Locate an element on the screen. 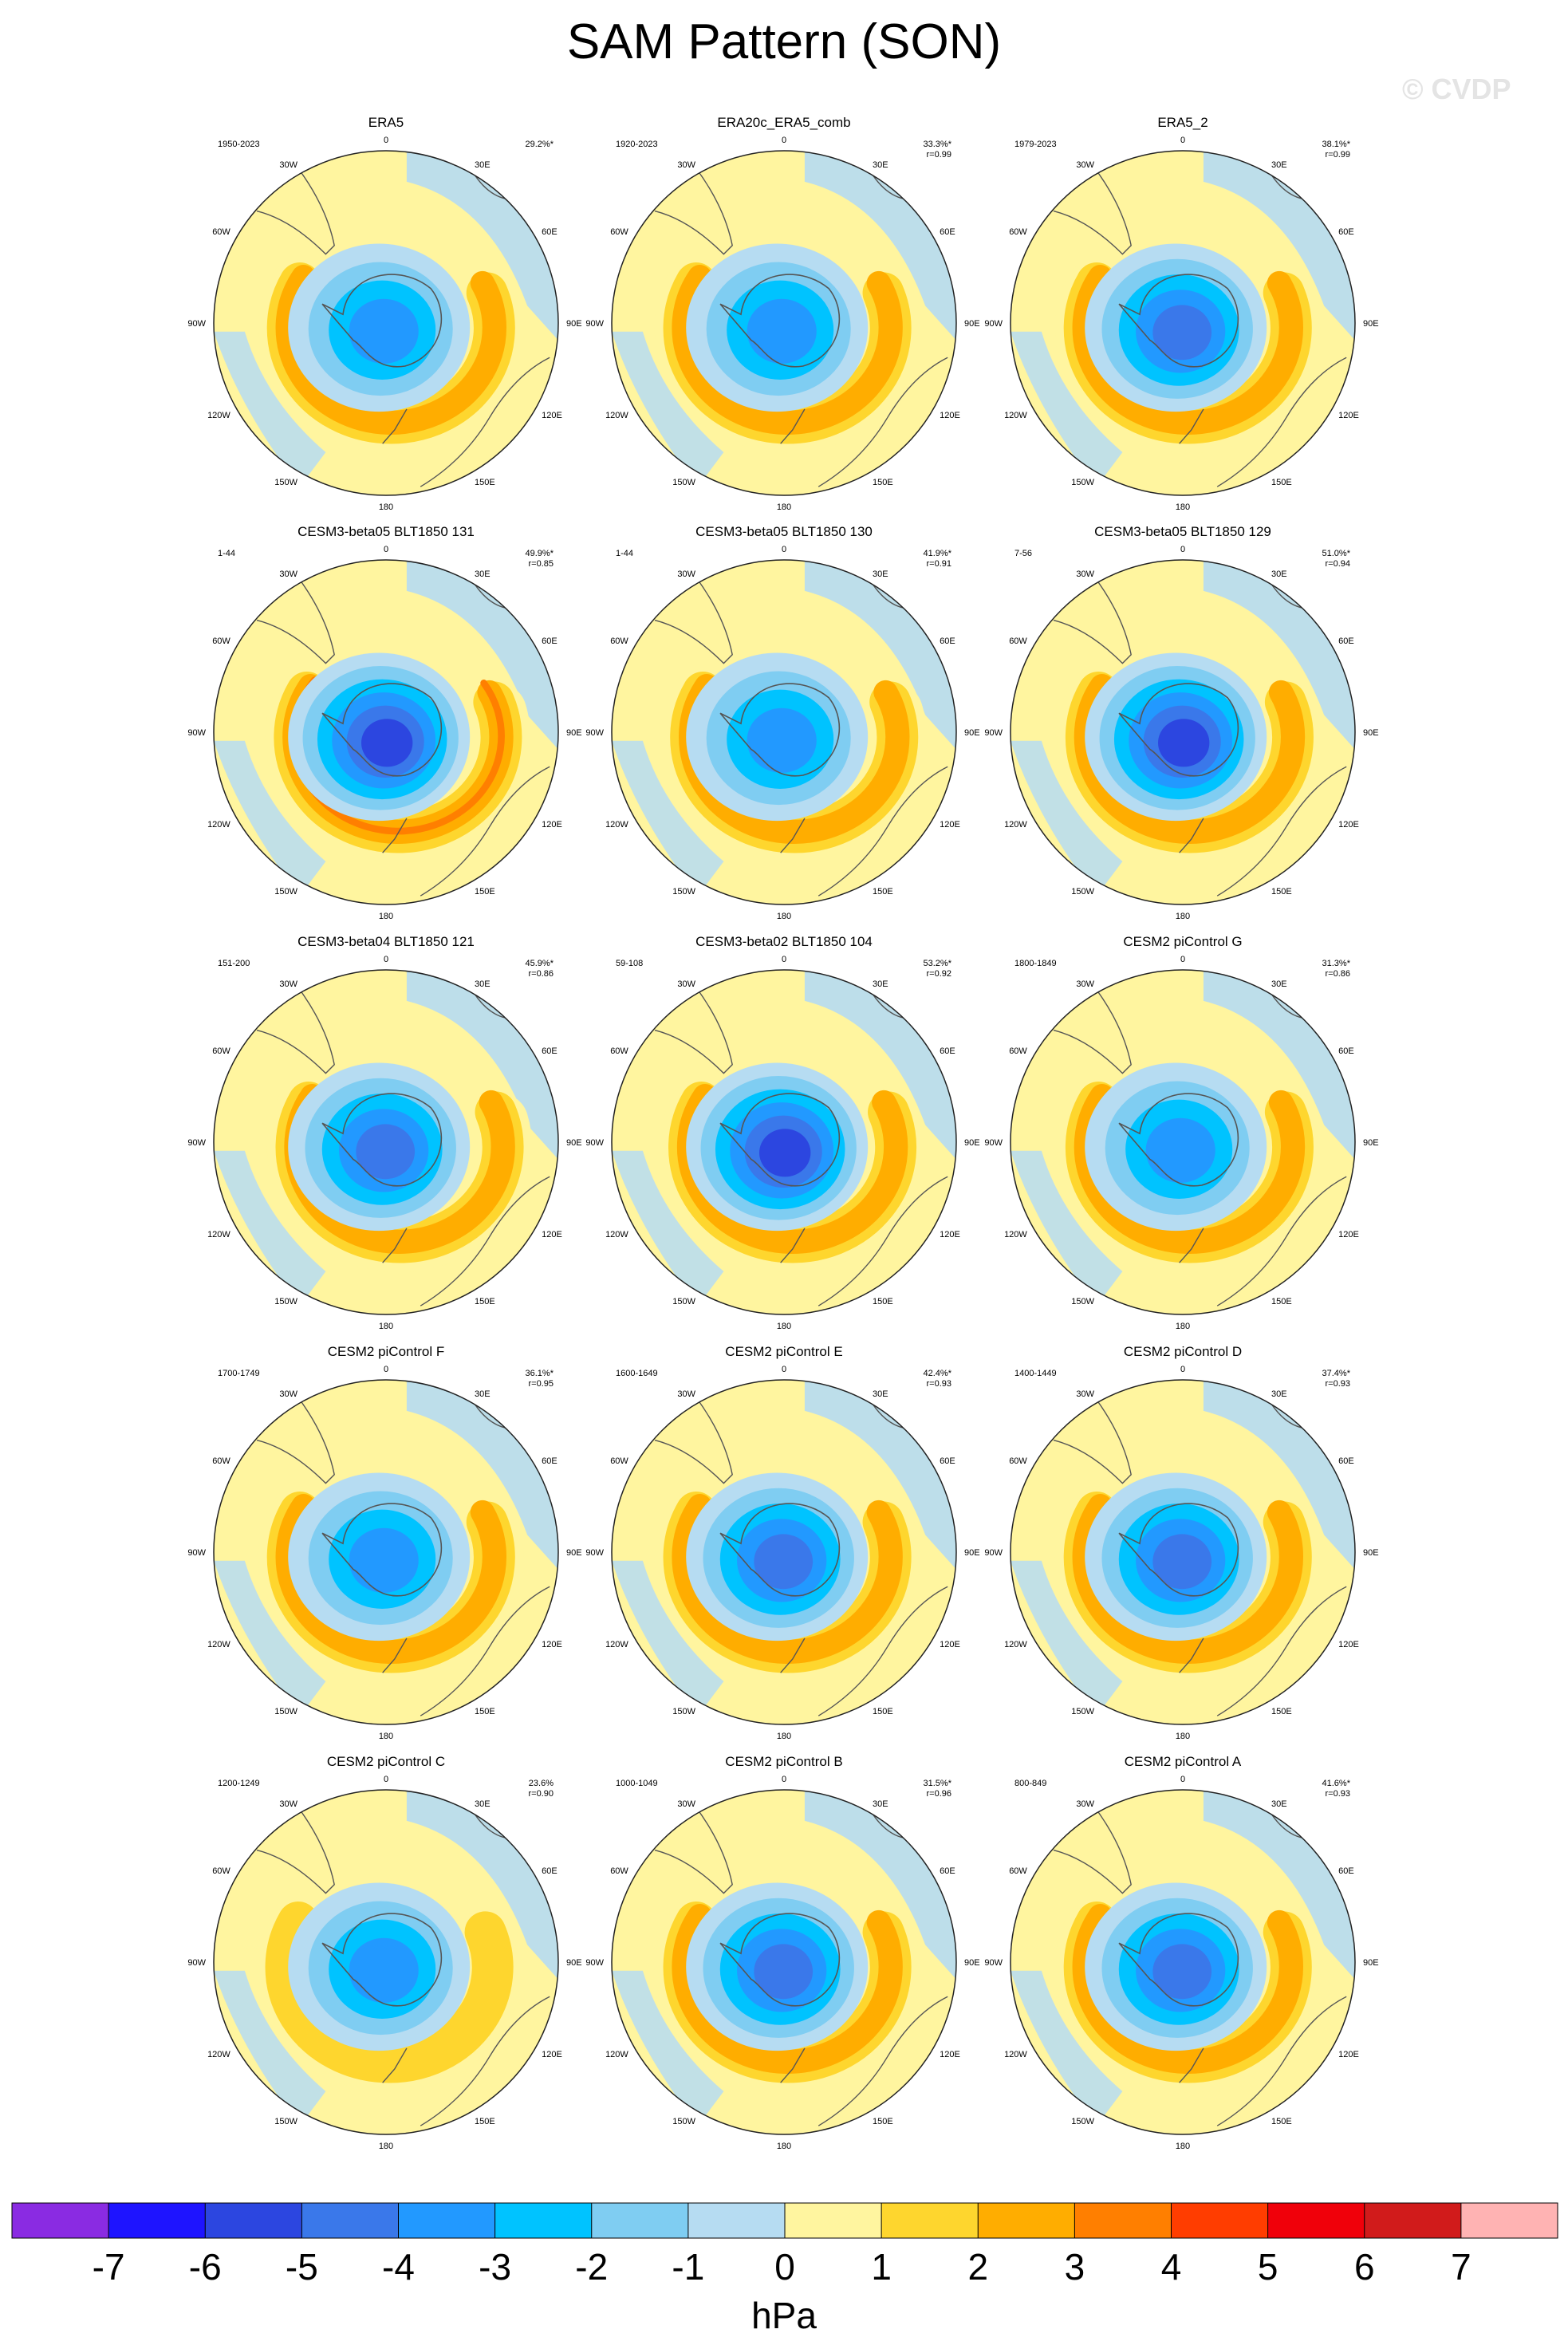 The image size is (1568, 2337). panel-title: CESM2 piControl E is located at coordinates (783, 1352).